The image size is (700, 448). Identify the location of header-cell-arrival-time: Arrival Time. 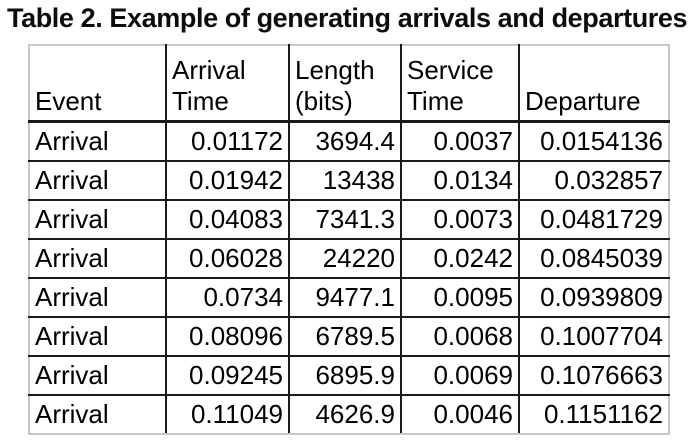
(228, 83).